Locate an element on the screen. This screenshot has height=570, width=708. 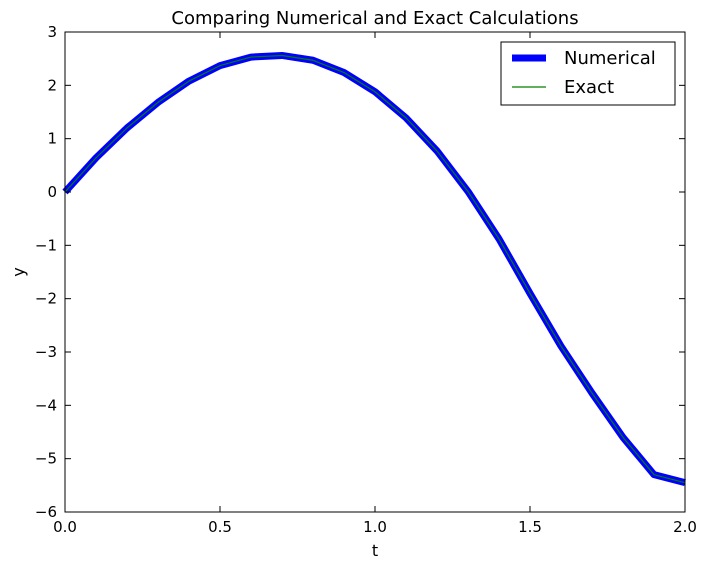
legend-box is located at coordinates (588, 73).